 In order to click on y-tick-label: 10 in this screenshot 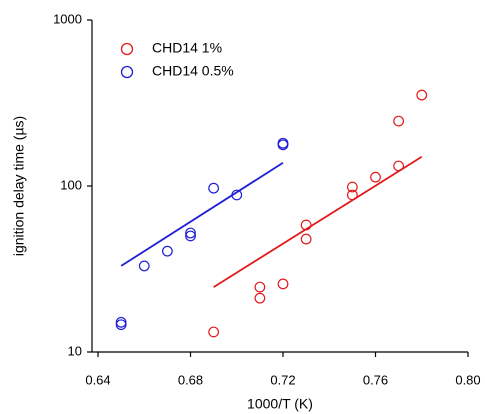, I will do `click(75, 350)`.